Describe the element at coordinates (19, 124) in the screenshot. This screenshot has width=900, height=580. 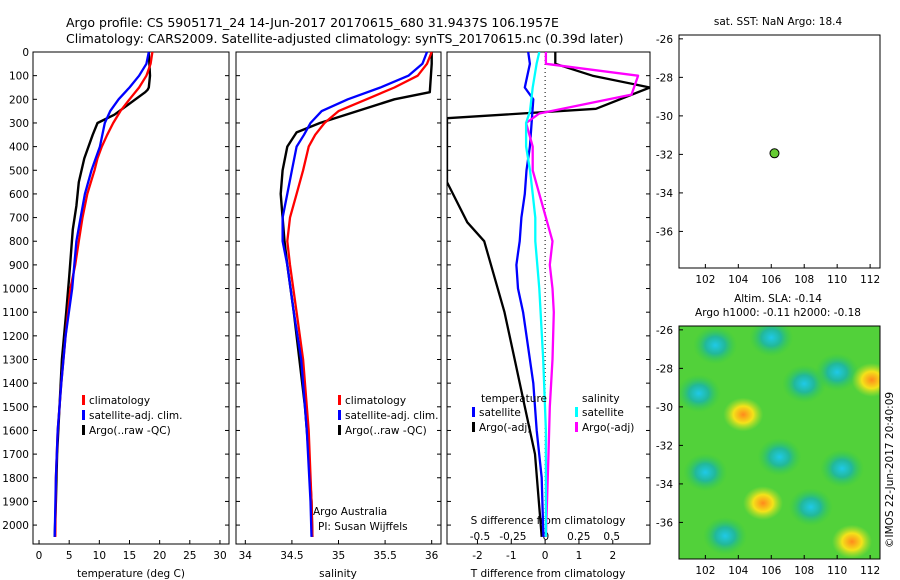
I see `y-tick-label: 300` at that location.